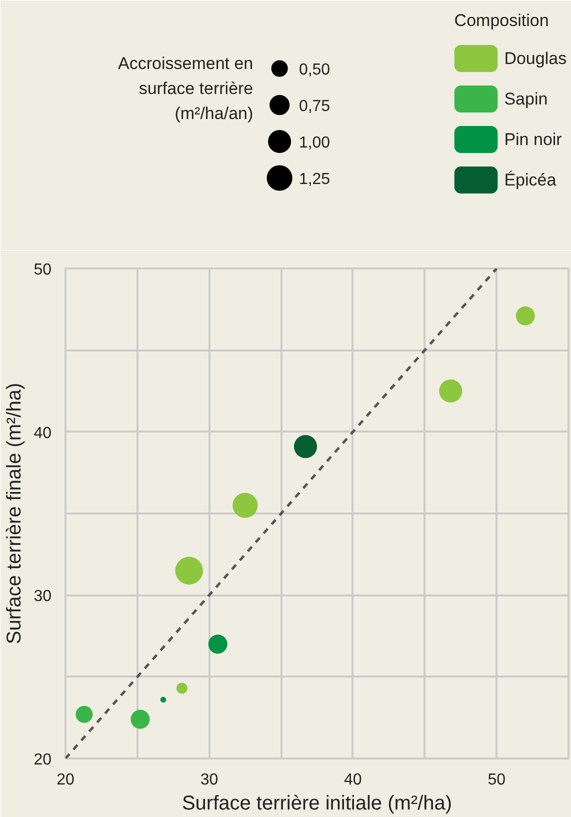 This screenshot has width=571, height=817. What do you see at coordinates (533, 139) in the screenshot?
I see `legend-label: Pin noir` at bounding box center [533, 139].